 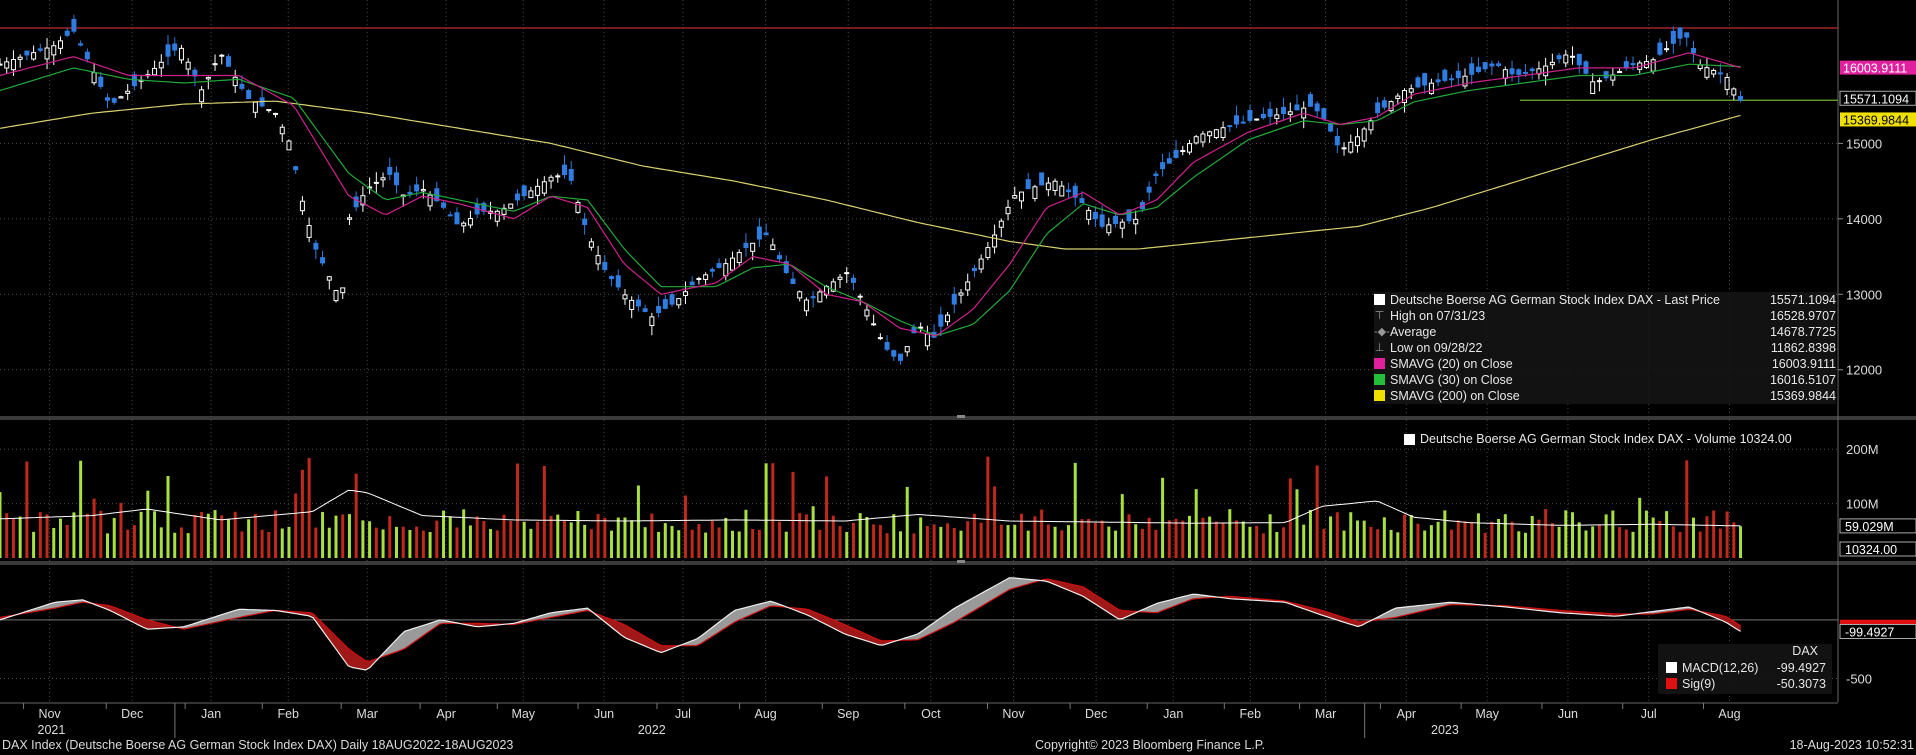 I want to click on macd-swatch, so click(x=1671, y=667).